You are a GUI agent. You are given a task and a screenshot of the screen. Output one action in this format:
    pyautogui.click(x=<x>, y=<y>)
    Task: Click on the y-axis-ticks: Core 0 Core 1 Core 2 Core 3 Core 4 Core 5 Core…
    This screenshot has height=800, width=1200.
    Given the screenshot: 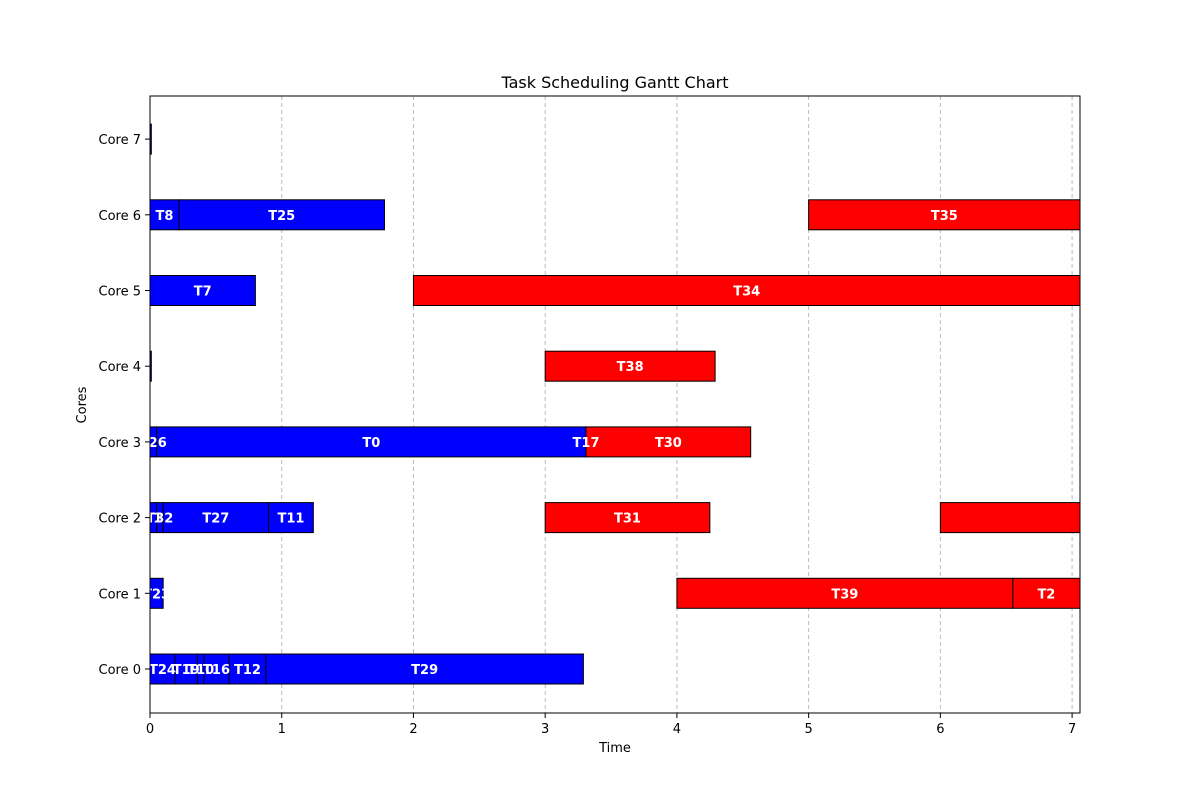 What is the action you would take?
    pyautogui.click(x=124, y=405)
    